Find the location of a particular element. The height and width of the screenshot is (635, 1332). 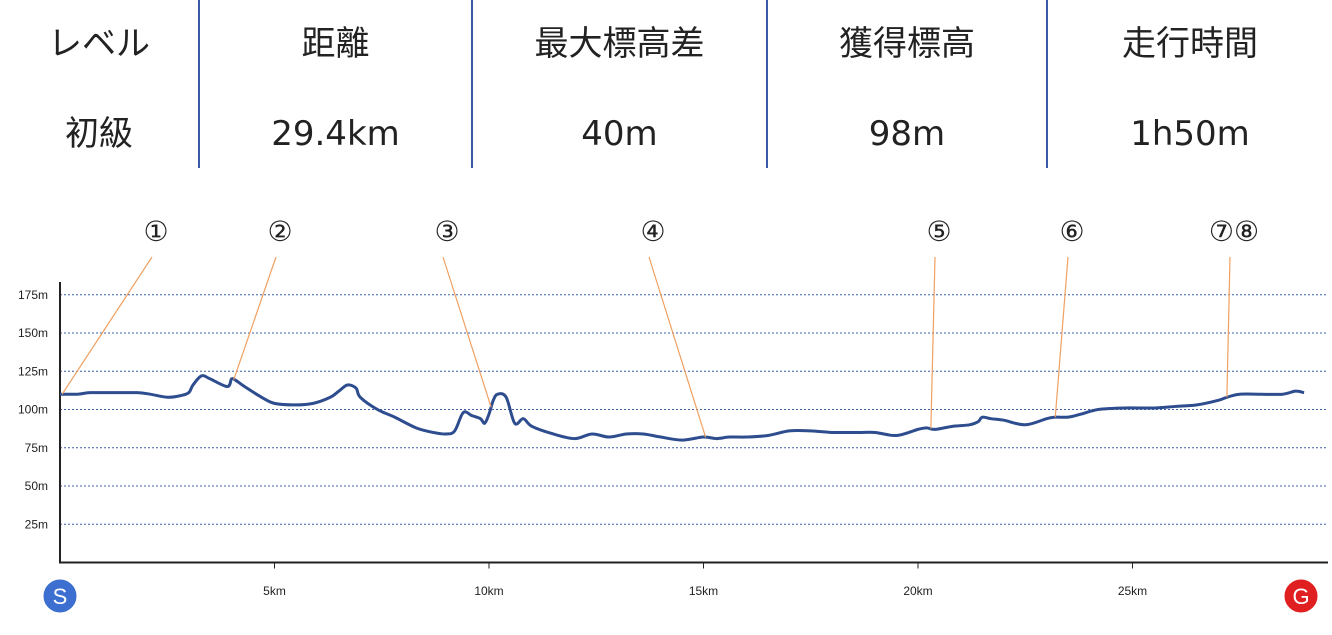

stat-distance-label: 距離 is located at coordinates (335, 44).